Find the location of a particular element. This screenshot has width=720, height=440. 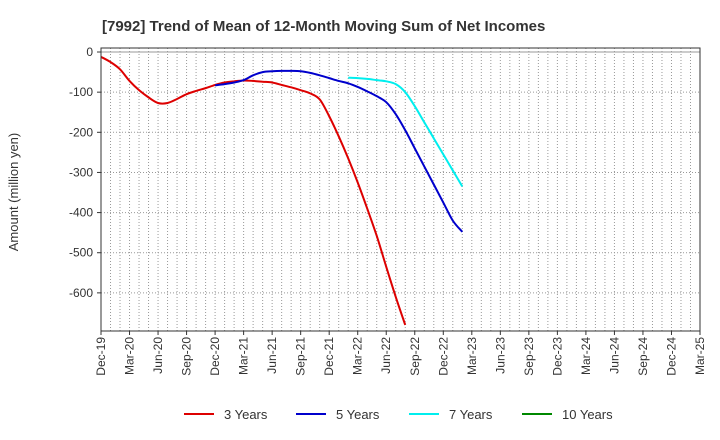

x-tick-label: Sep-24 is located at coordinates (643, 356).